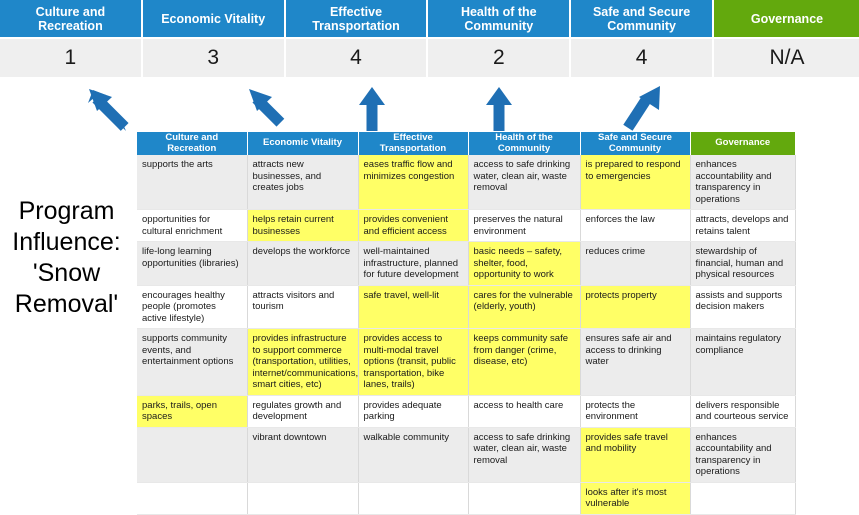  What do you see at coordinates (66, 273) in the screenshot?
I see `program-influence-line-3: 'Snow` at bounding box center [66, 273].